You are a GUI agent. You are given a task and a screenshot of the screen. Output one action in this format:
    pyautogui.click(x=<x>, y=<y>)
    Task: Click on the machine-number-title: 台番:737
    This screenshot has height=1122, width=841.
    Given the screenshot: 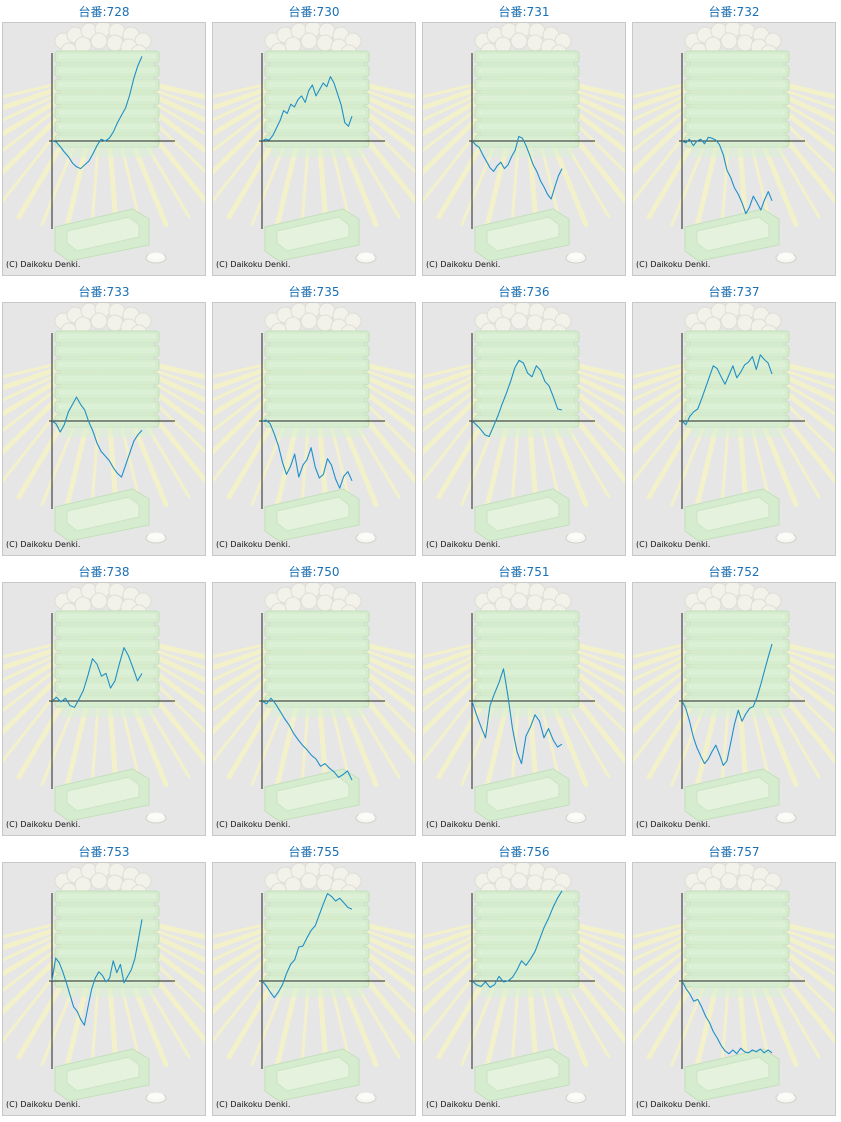 What is the action you would take?
    pyautogui.click(x=734, y=292)
    